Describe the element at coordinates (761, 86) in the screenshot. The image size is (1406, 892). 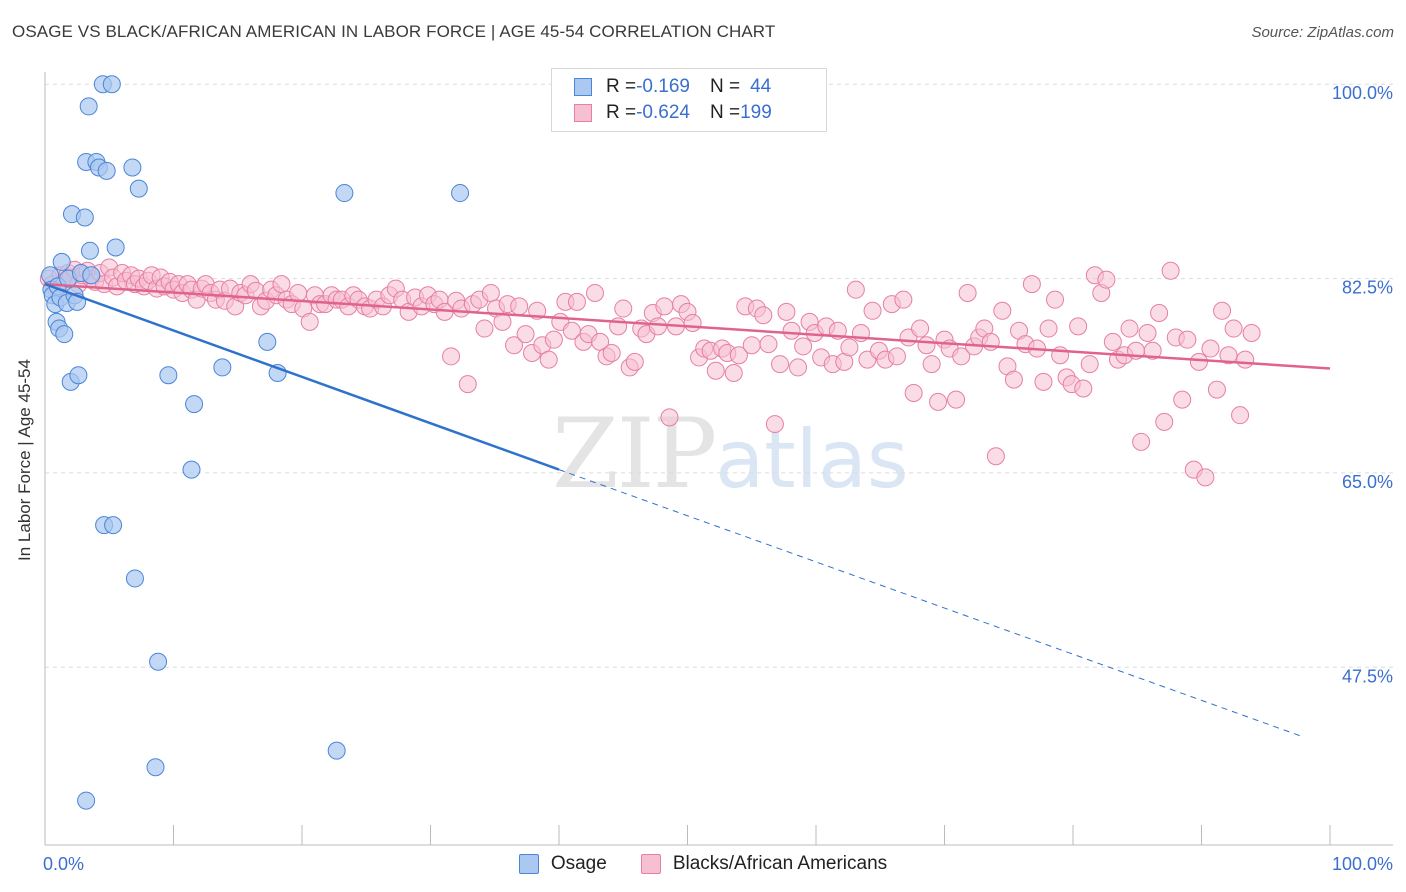
I see `legend-n-value: 44` at that location.